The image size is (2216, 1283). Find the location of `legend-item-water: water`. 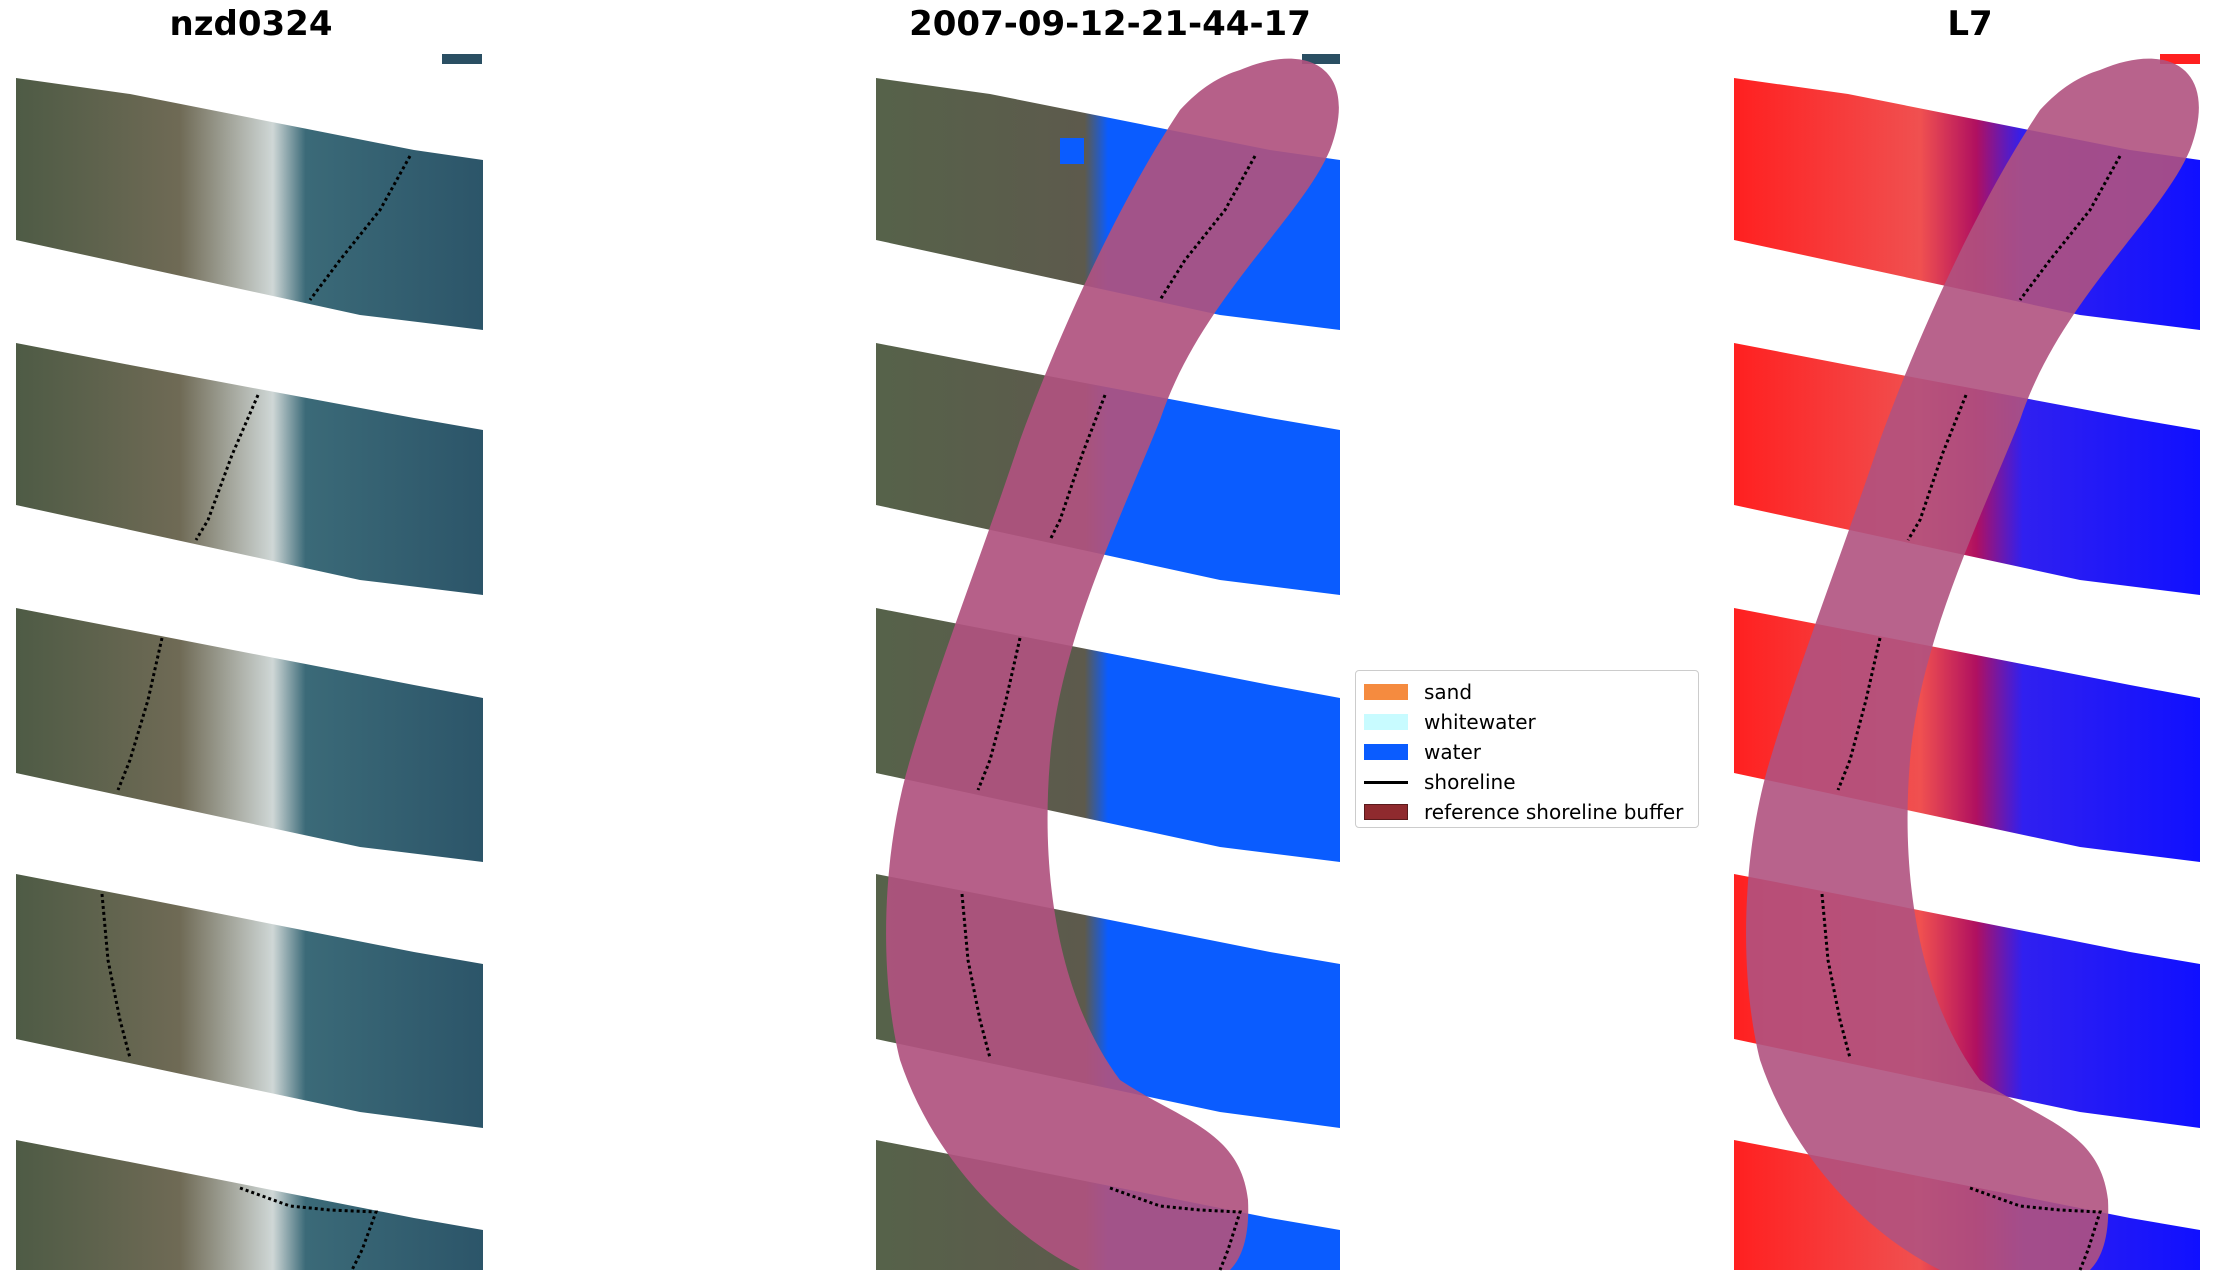

legend-item-water: water is located at coordinates (1527, 752).